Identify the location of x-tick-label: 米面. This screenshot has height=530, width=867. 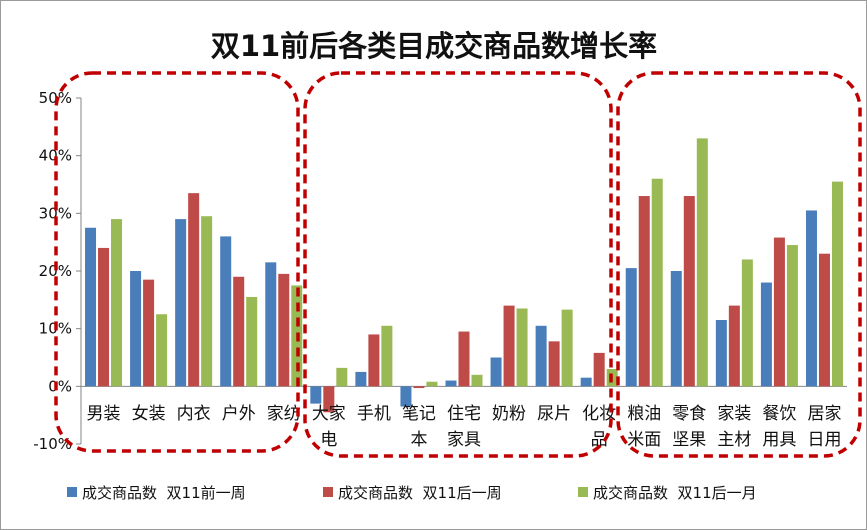
(644, 440).